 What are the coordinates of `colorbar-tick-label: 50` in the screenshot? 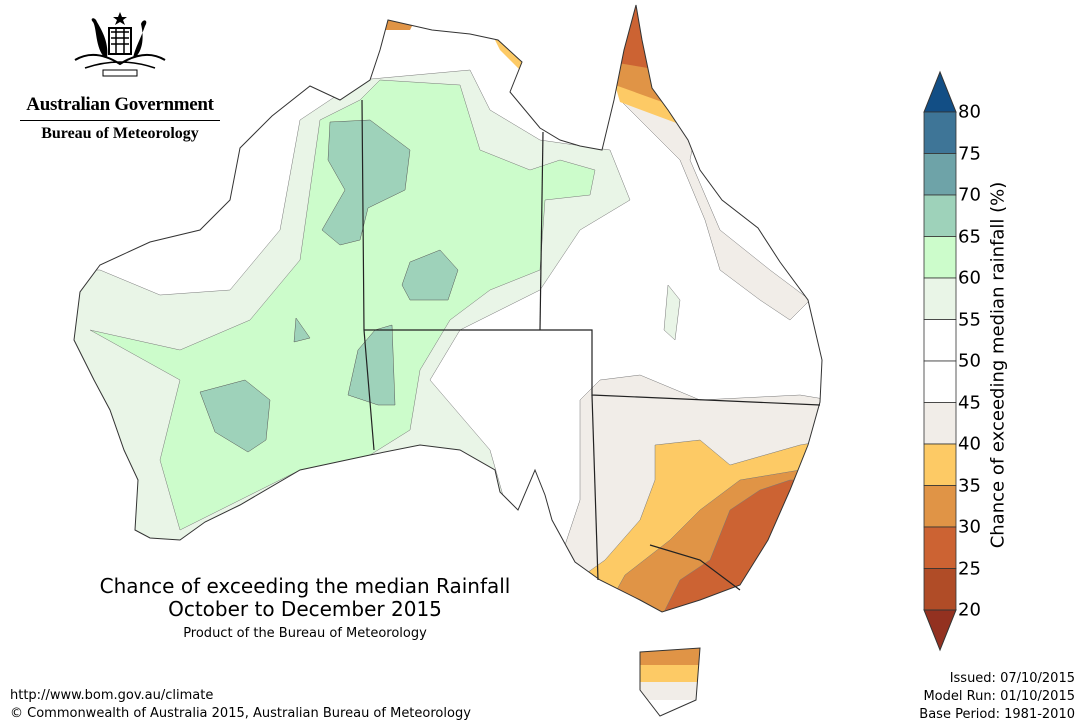 It's located at (969, 361).